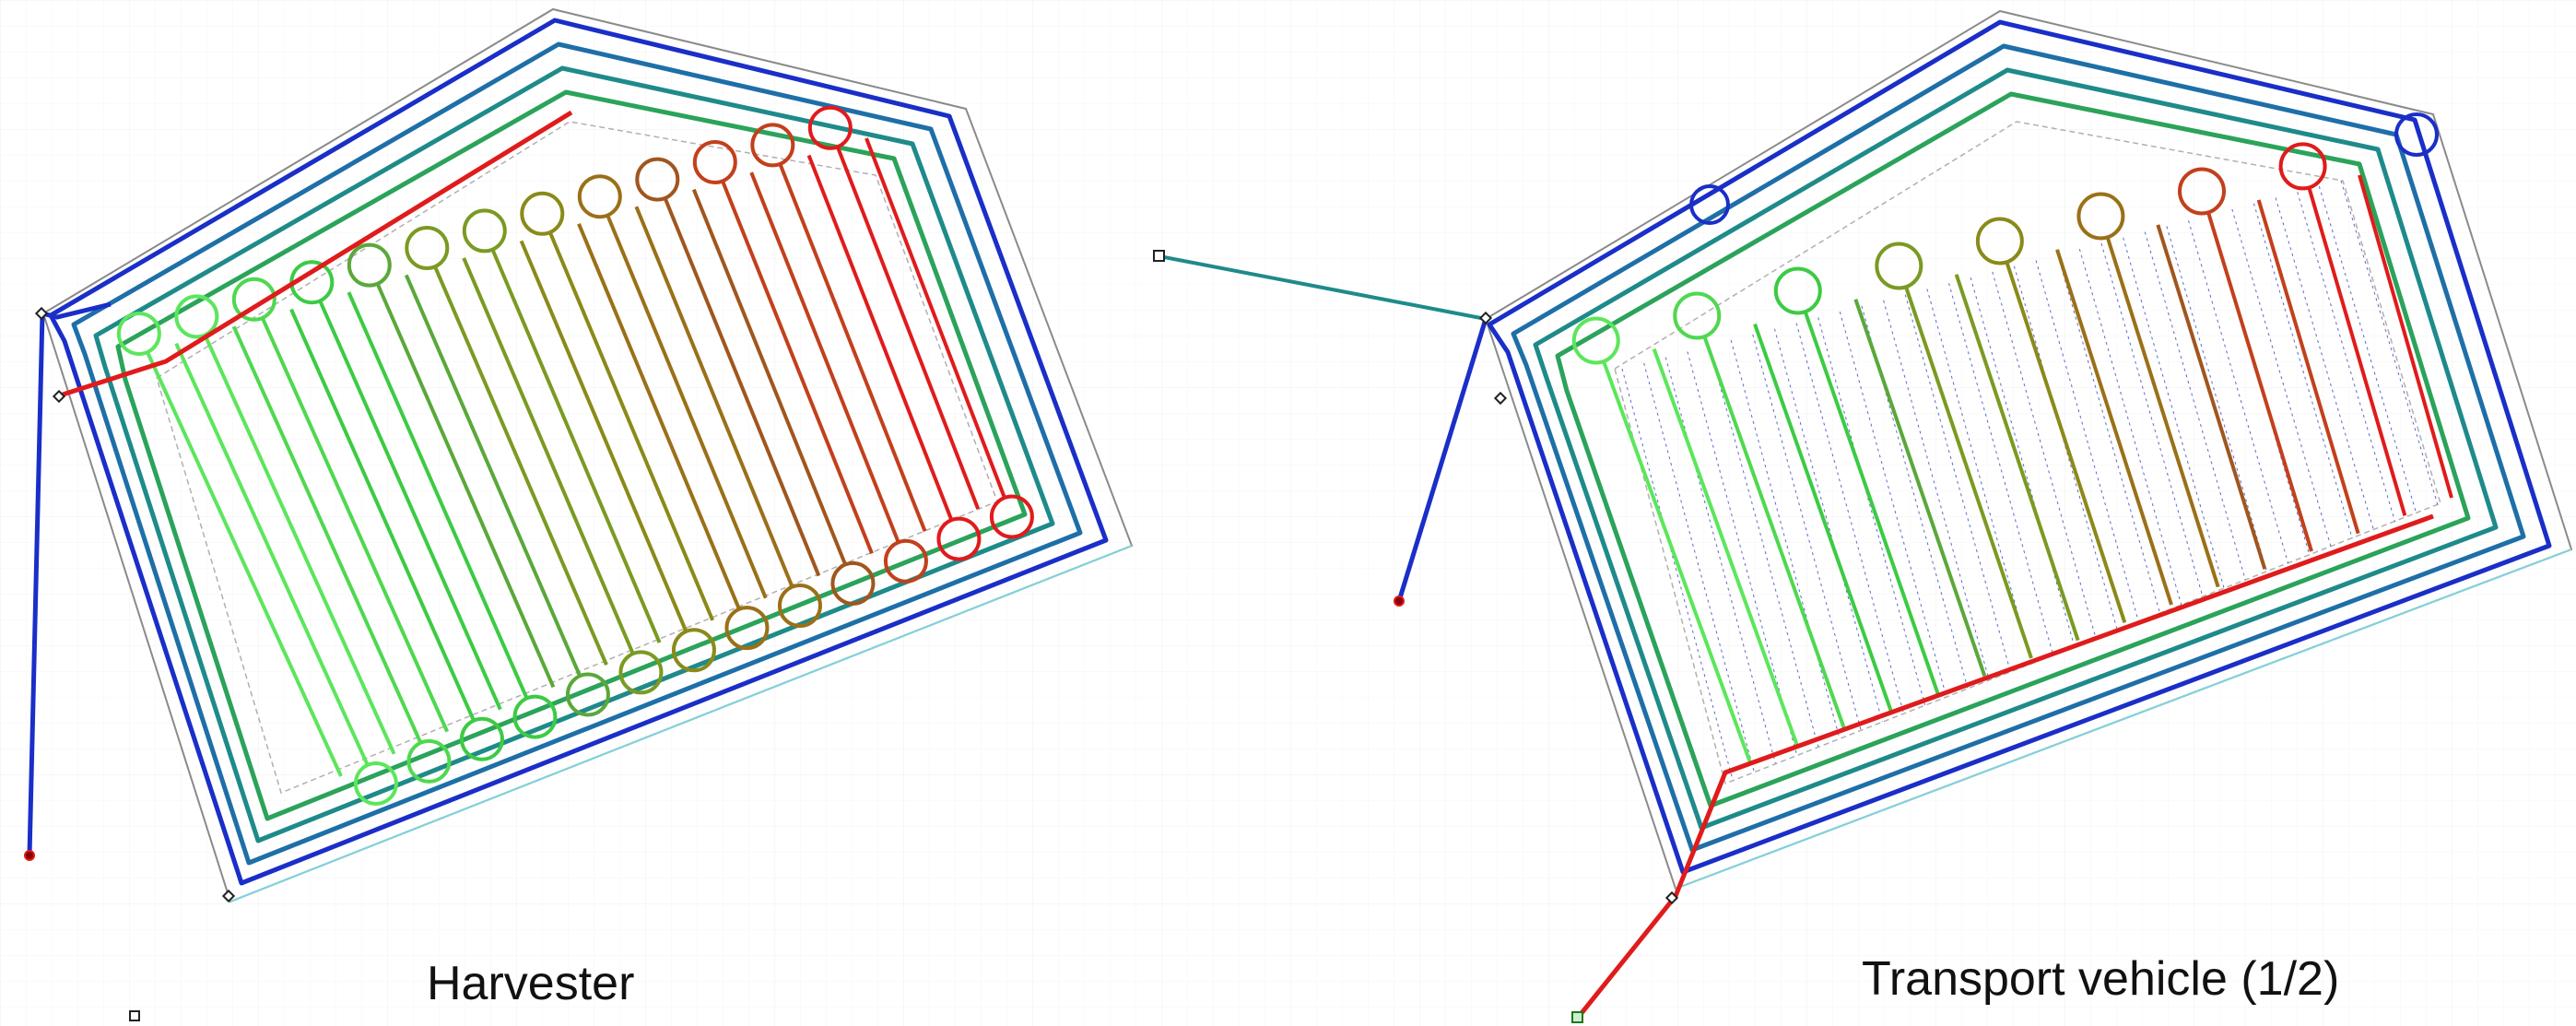 Image resolution: width=2576 pixels, height=1026 pixels. Describe the element at coordinates (531, 983) in the screenshot. I see `harvester-panel-label: Harvester` at that location.